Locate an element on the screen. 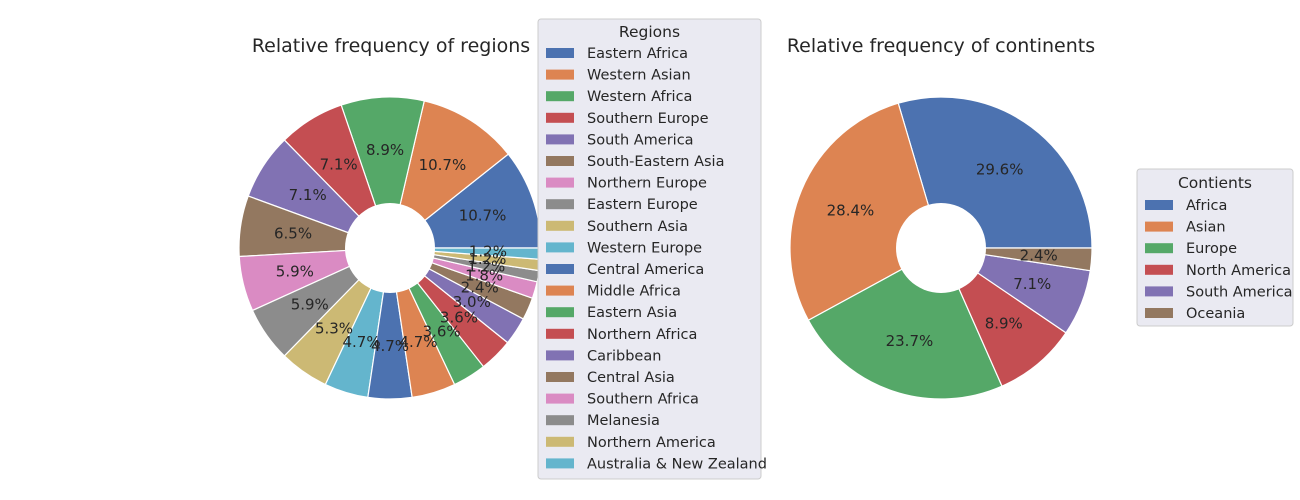  wedge-label-northern-africa: 3.6% is located at coordinates (459, 318).